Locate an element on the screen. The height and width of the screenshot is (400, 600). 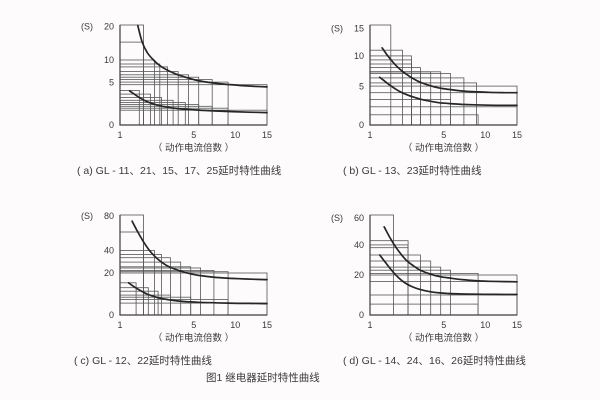
chart-b-caption: ( b) GL - 13、23延时特性曲线 is located at coordinates (412, 171).